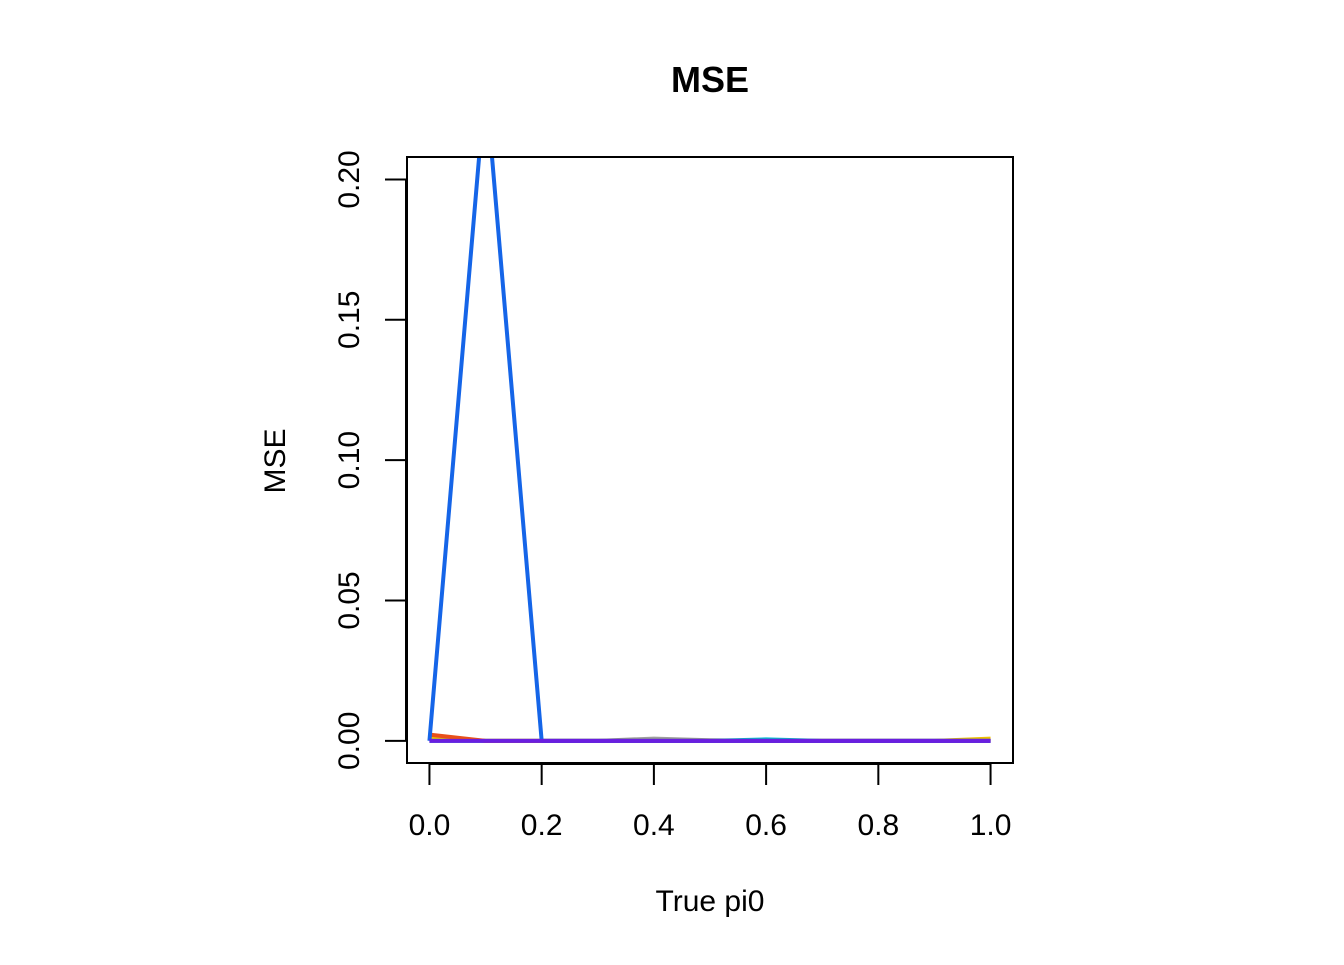  What do you see at coordinates (991, 825) in the screenshot?
I see `x-tick-label: 1.0` at bounding box center [991, 825].